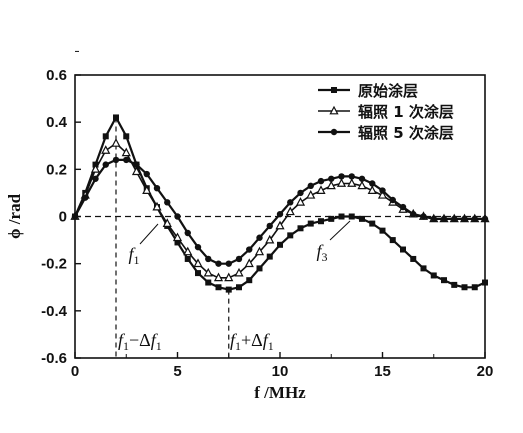 This screenshot has height=433, width=523. I want to click on x-tick-label: 20, so click(485, 371).